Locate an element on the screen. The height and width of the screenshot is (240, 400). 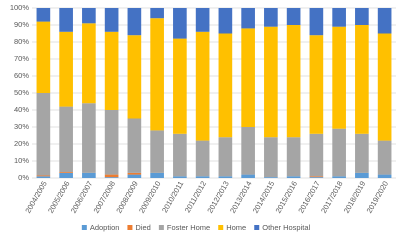
x-tick-label: 2004/2005 is located at coordinates (36, 196).